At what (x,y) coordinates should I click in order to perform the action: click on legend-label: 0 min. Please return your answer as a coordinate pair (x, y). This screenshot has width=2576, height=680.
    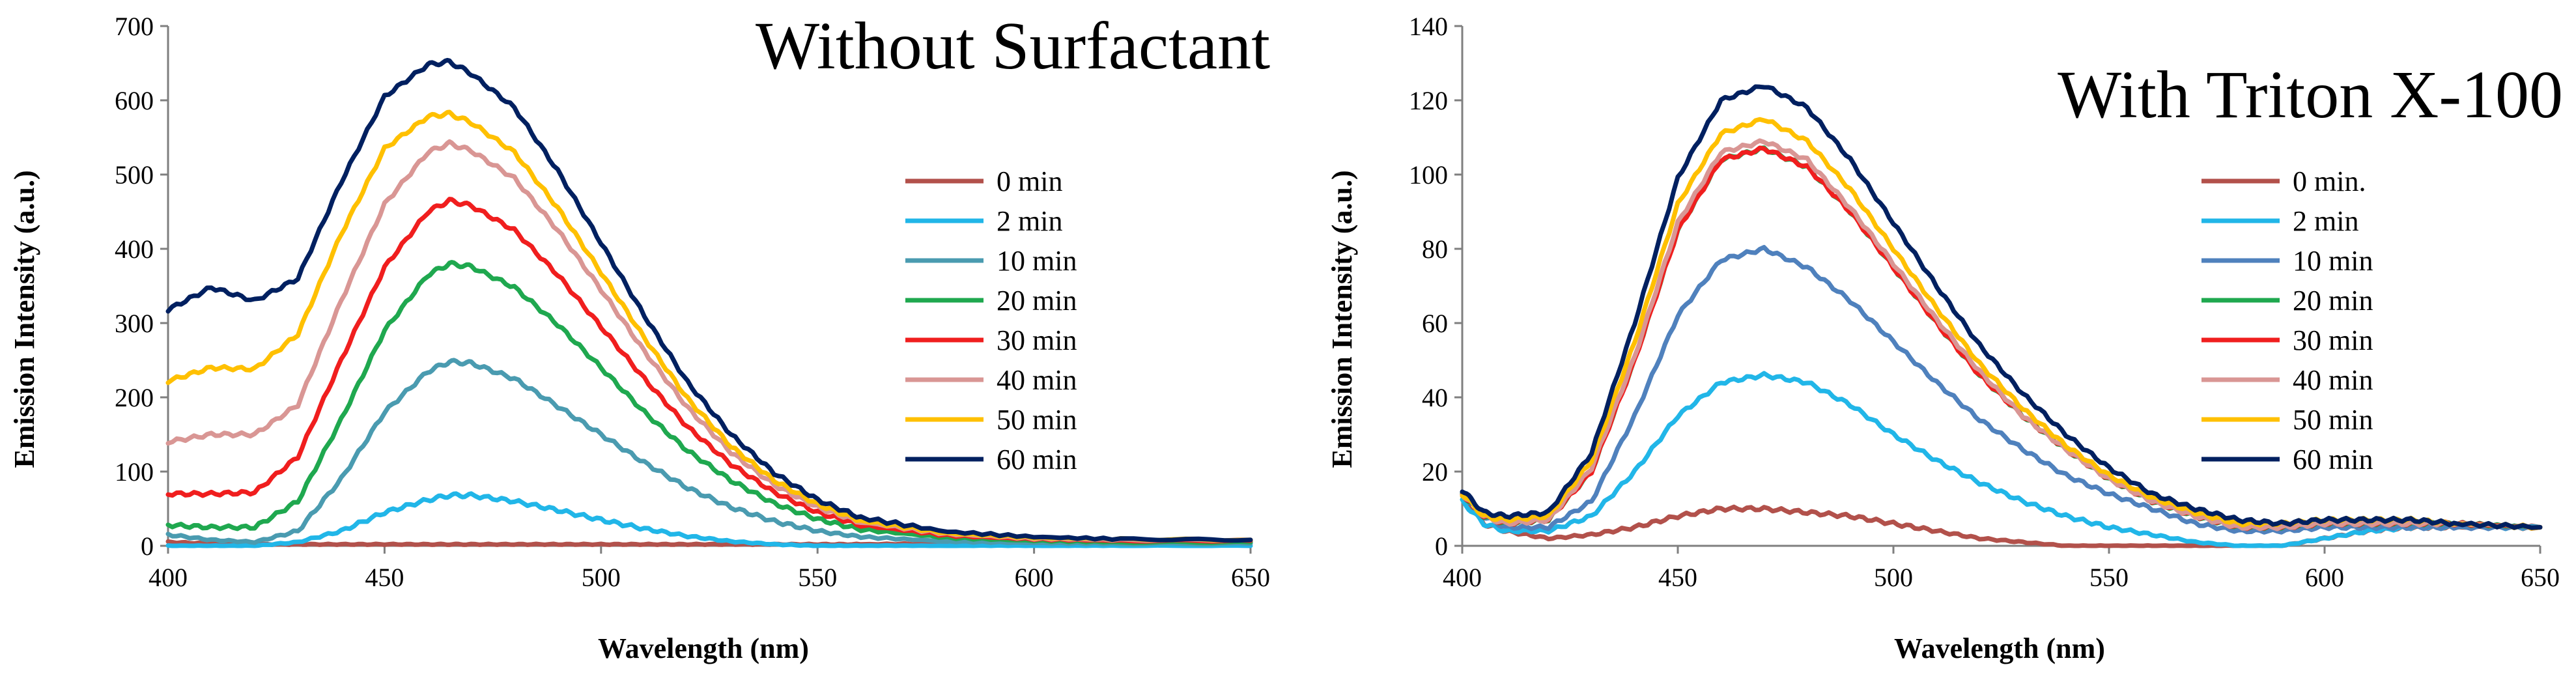
    Looking at the image, I should click on (1029, 181).